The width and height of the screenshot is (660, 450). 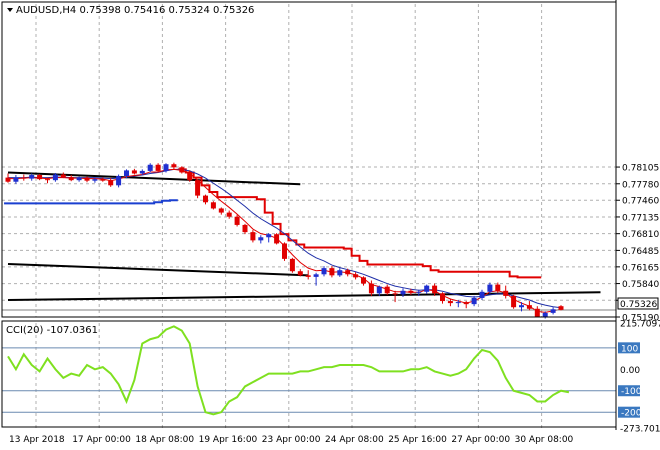 What do you see at coordinates (631, 392) in the screenshot?
I see `cci-tick-label: -100` at bounding box center [631, 392].